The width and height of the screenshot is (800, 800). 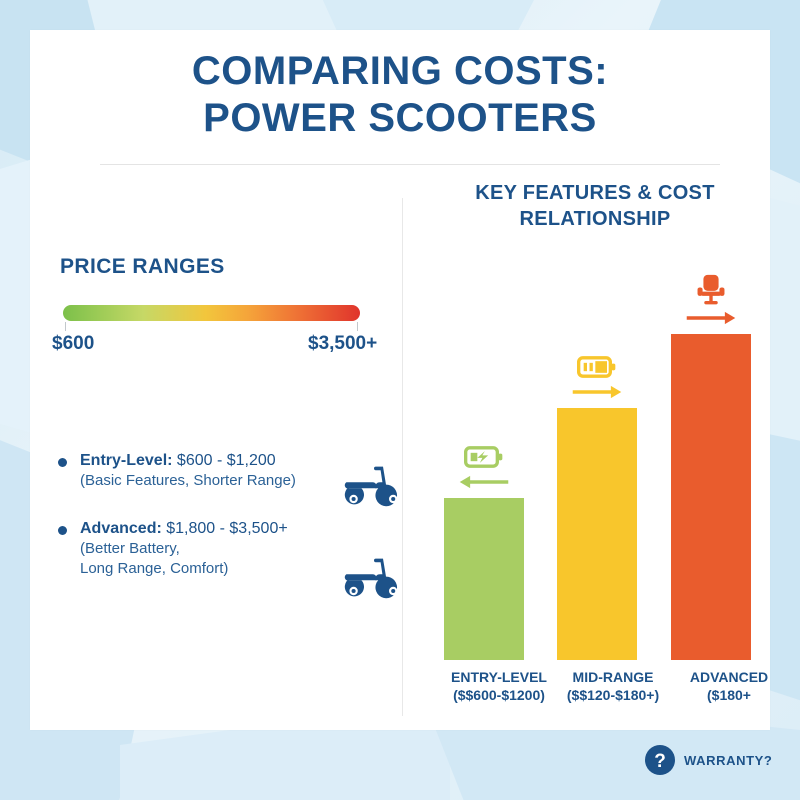 What do you see at coordinates (499, 677) in the screenshot?
I see `bar-label-name: ENTRY-LEVEL` at bounding box center [499, 677].